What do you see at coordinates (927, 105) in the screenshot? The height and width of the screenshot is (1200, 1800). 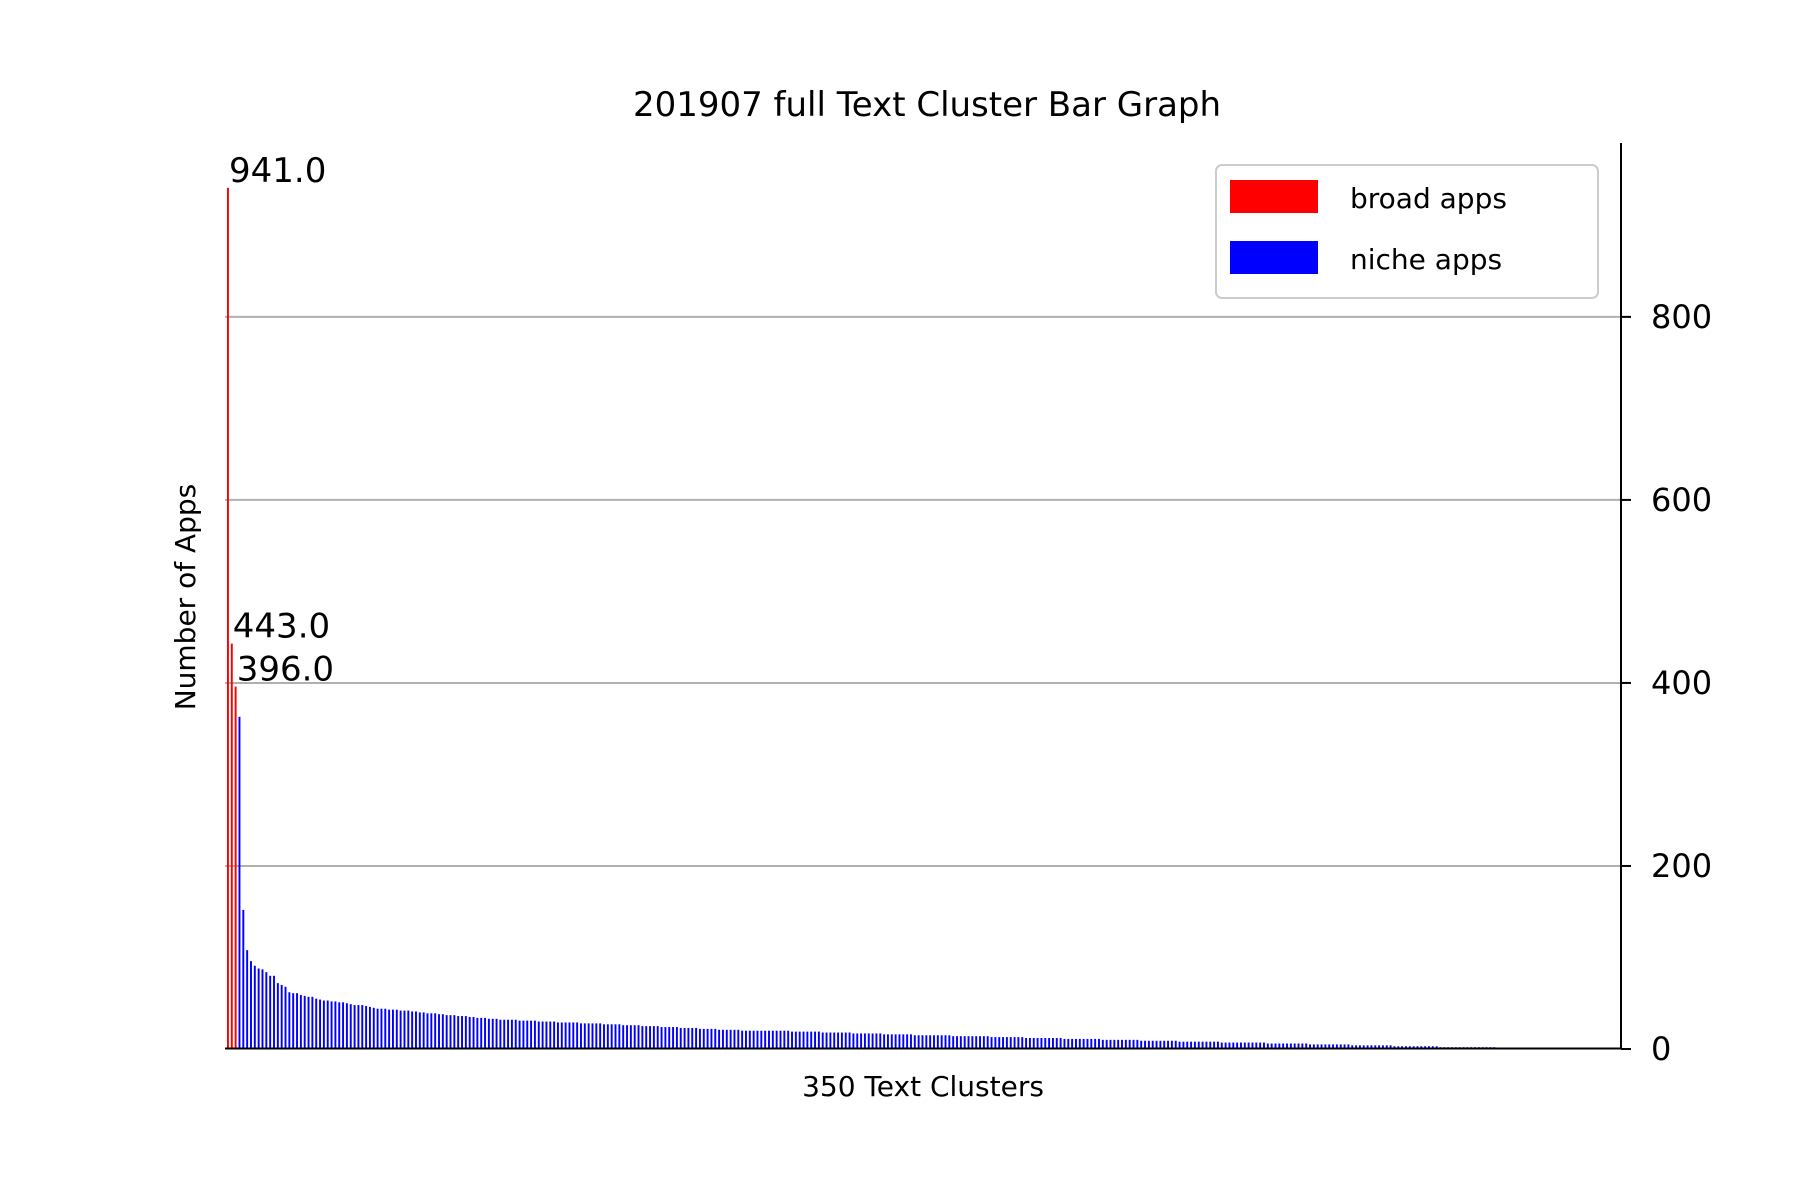 I see `chart-title: 201907 full Text Cluster Bar Graph` at bounding box center [927, 105].